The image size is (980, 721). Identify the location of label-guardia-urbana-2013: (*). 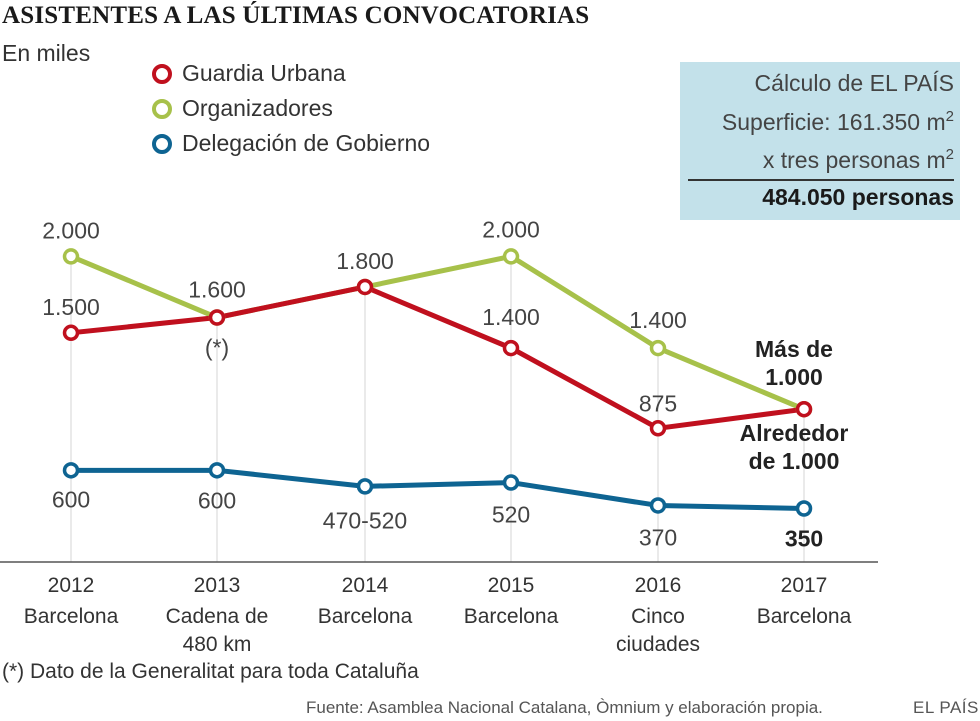
(217, 348).